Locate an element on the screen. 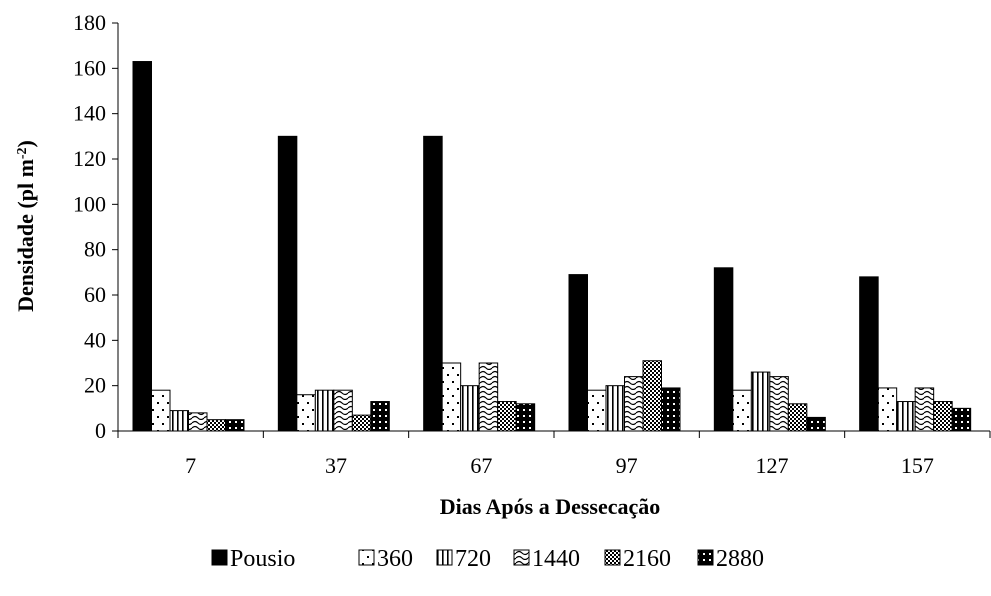  y-tick-label: 160 is located at coordinates (89, 67).